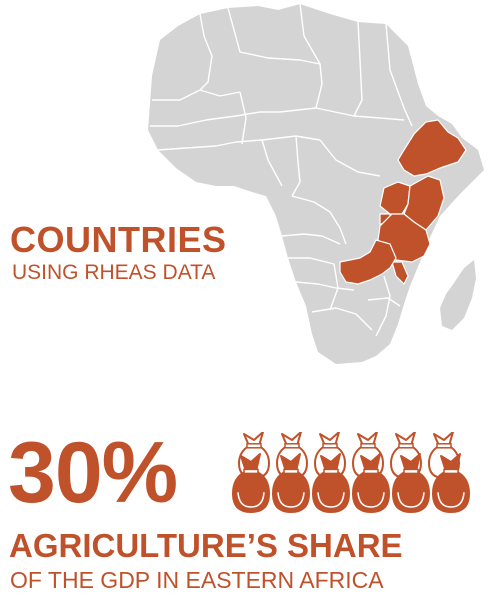 This screenshot has width=496, height=600. I want to click on madagascar, so click(458, 295).